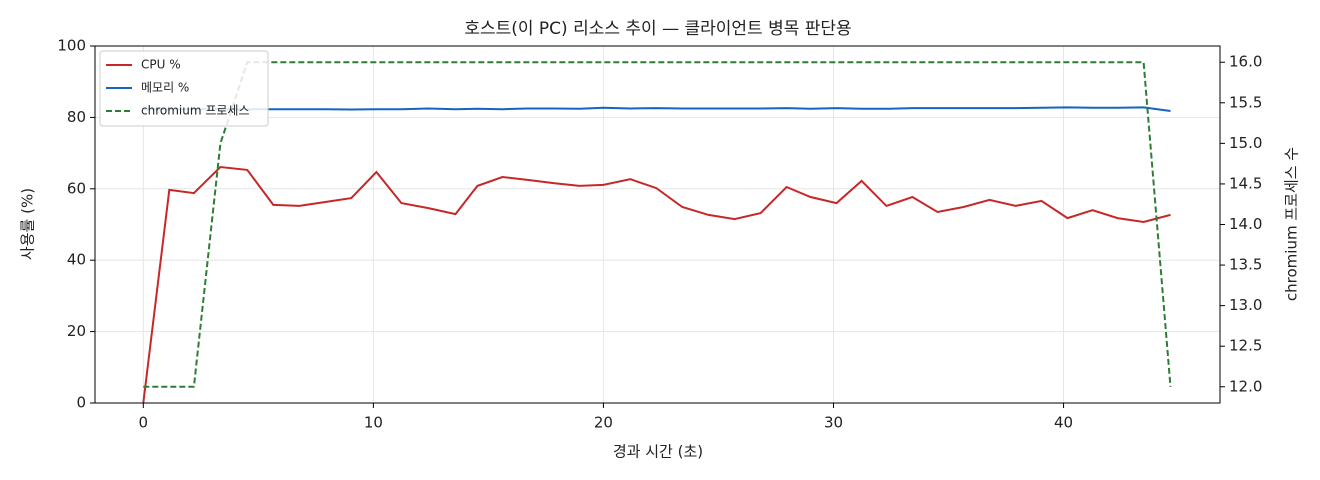  I want to click on y-tick-label: 80, so click(76, 117).